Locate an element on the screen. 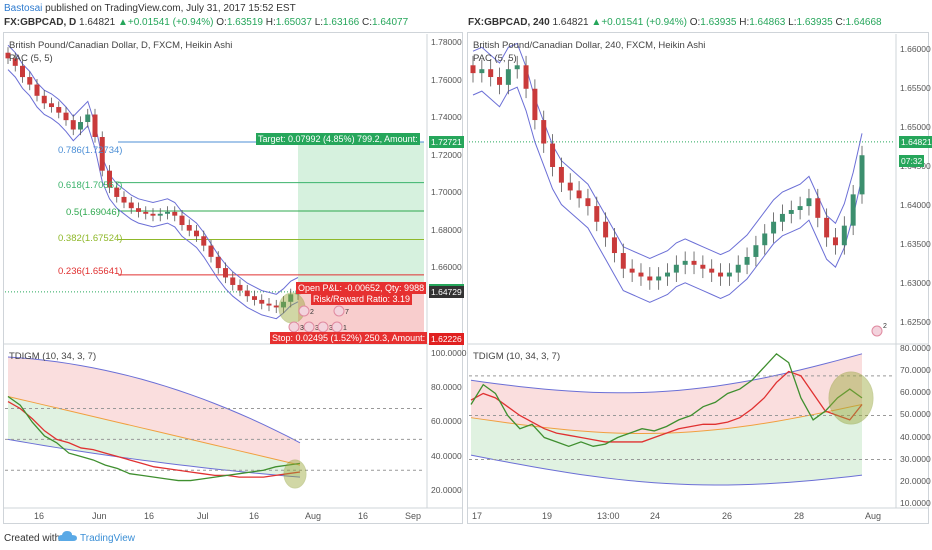 The height and width of the screenshot is (550, 932). left-osc-upper-area is located at coordinates (154, 411).